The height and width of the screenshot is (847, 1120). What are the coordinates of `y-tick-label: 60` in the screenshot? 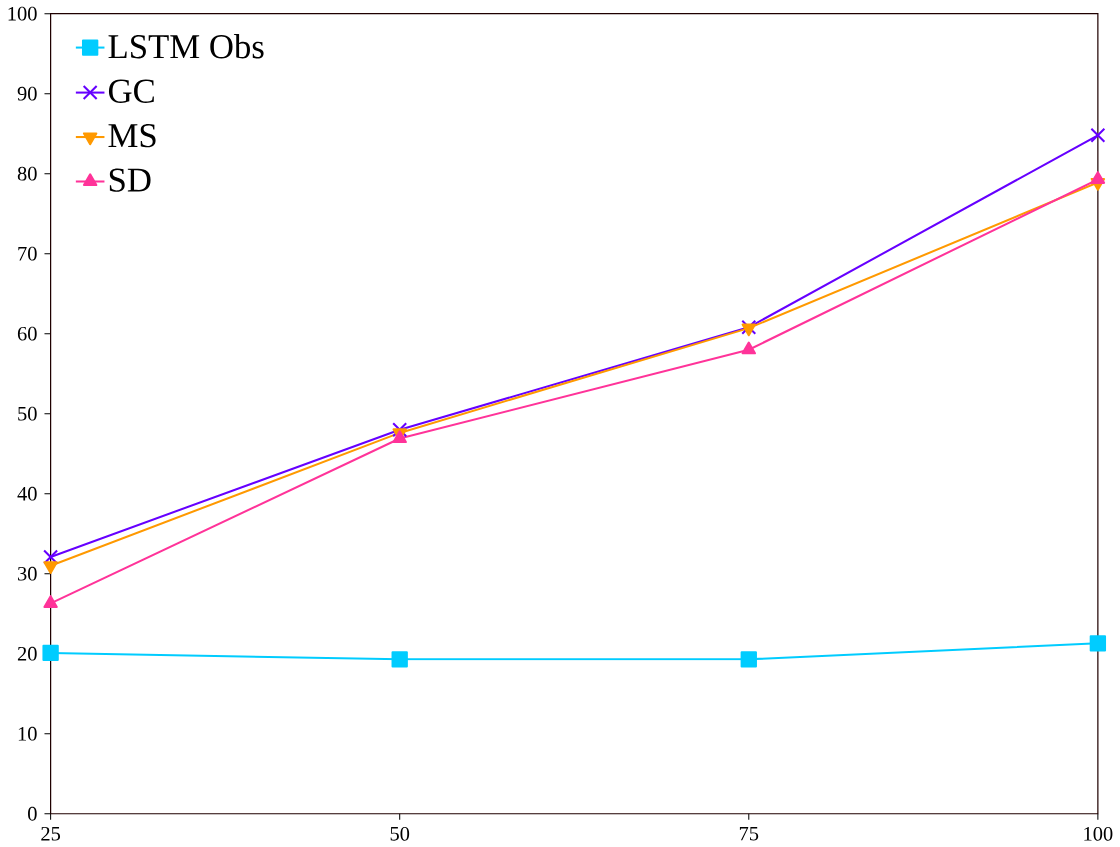 It's located at (27, 333).